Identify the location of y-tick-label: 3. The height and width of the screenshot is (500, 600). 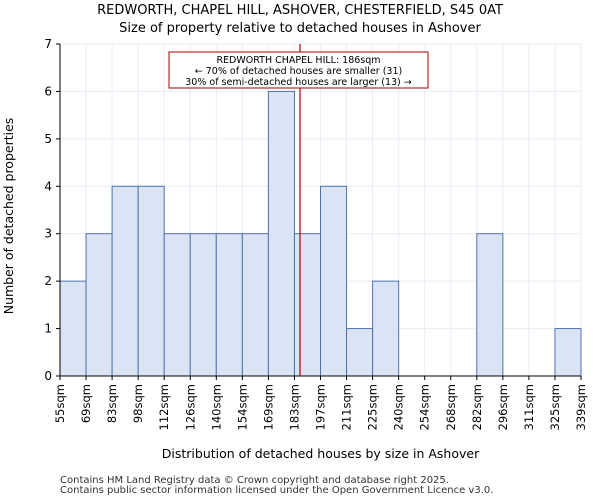
(48, 234).